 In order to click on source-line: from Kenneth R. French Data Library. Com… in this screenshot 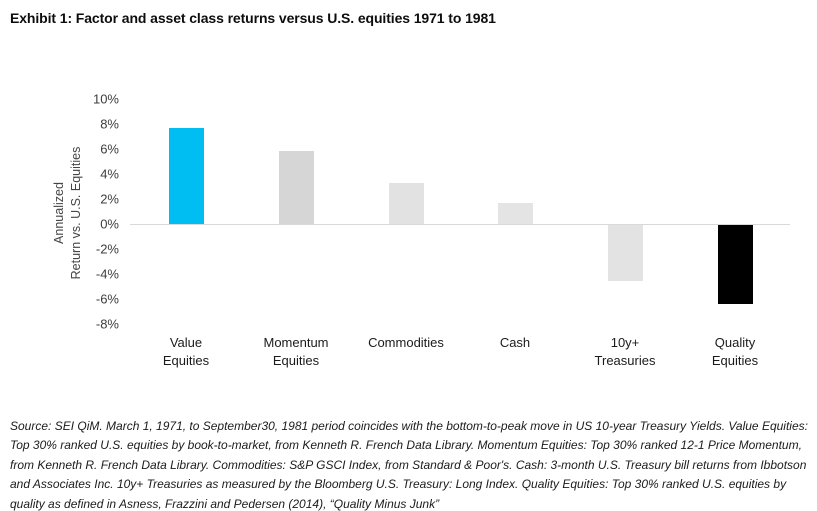, I will do `click(408, 464)`.